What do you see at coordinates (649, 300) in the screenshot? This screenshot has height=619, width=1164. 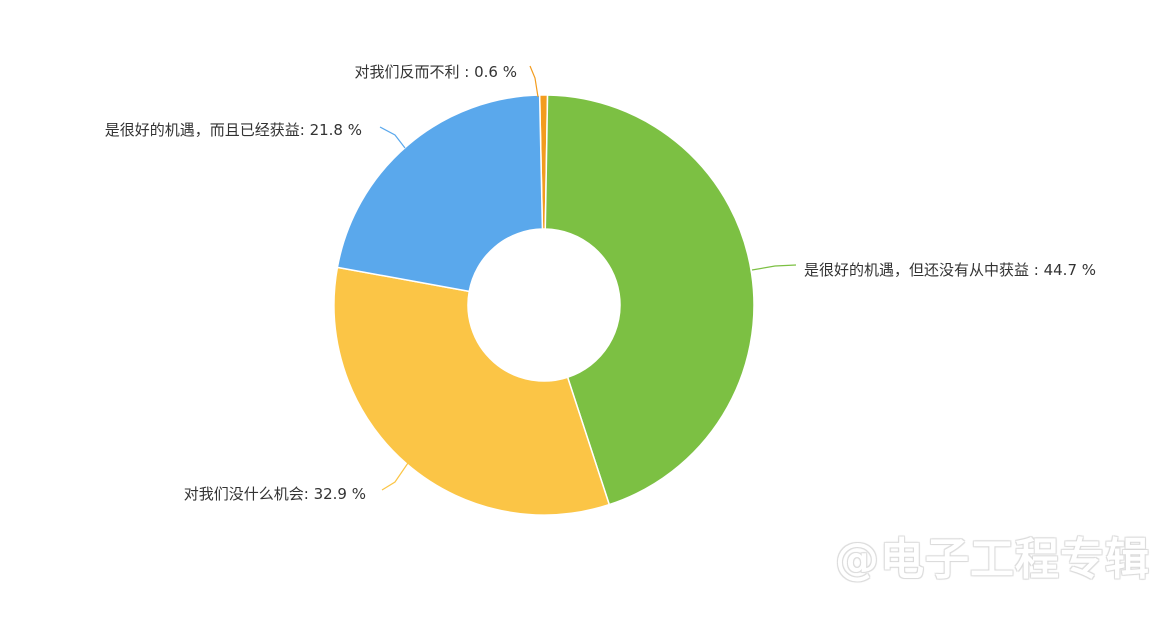 I see `slice-opportunity-not-yet-benefited` at bounding box center [649, 300].